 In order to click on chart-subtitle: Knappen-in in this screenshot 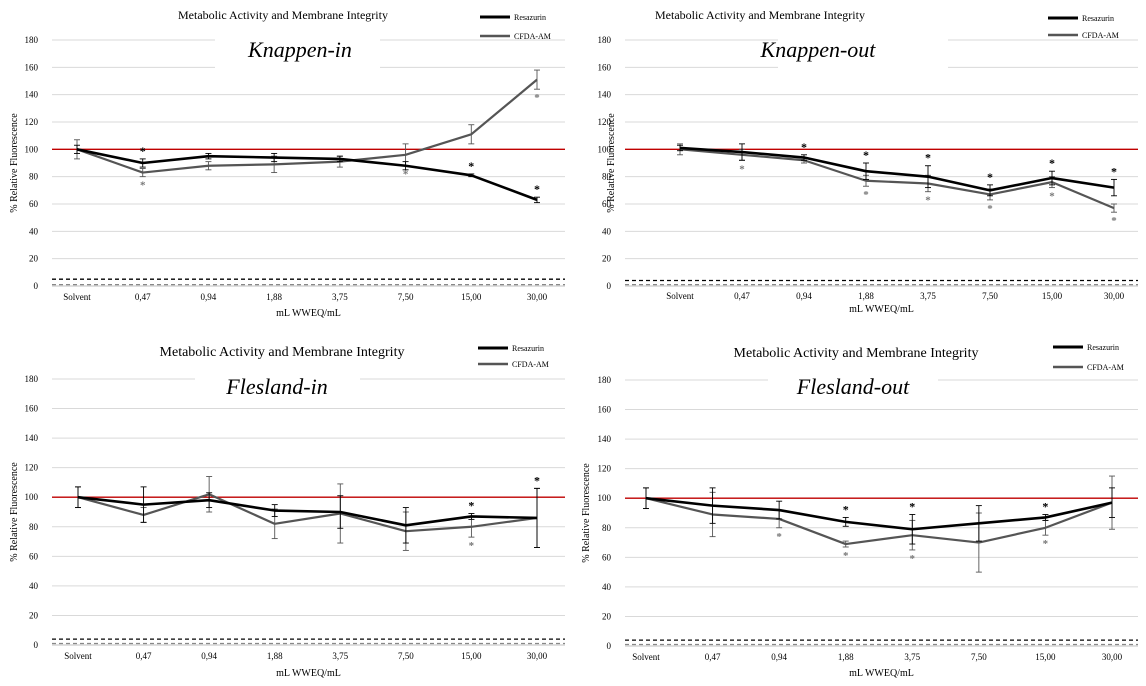, I will do `click(299, 49)`.